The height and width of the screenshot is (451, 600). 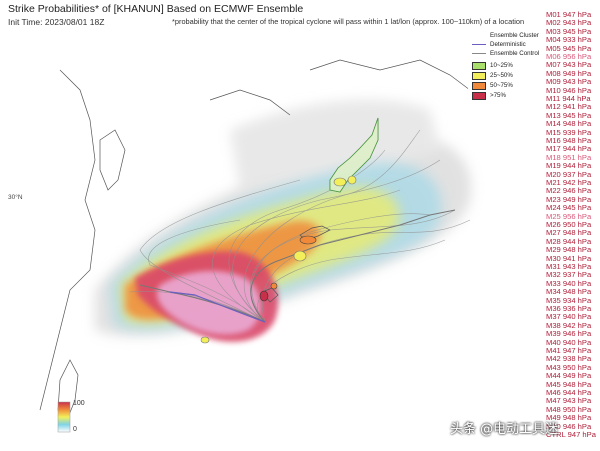 I want to click on member-entry: M37 940 hPa, so click(x=569, y=317).